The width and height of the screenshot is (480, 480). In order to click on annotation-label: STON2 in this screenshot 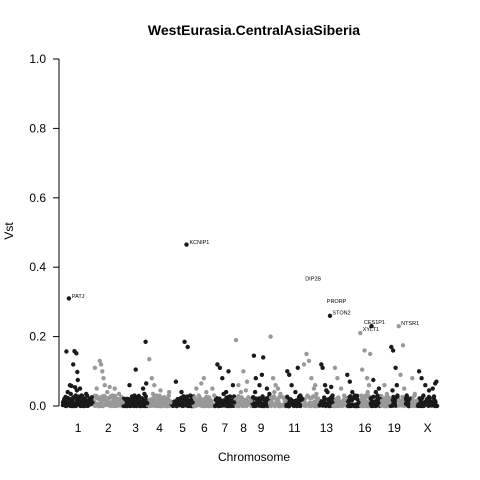, I will do `click(341, 314)`.